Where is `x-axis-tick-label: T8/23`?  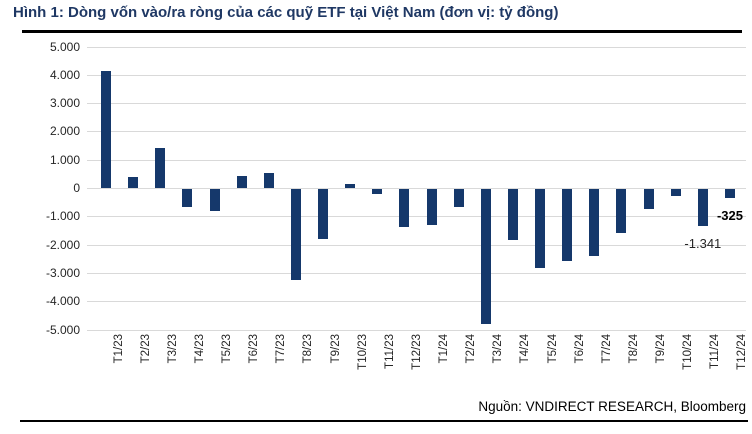 x-axis-tick-label: T8/23 is located at coordinates (308, 349).